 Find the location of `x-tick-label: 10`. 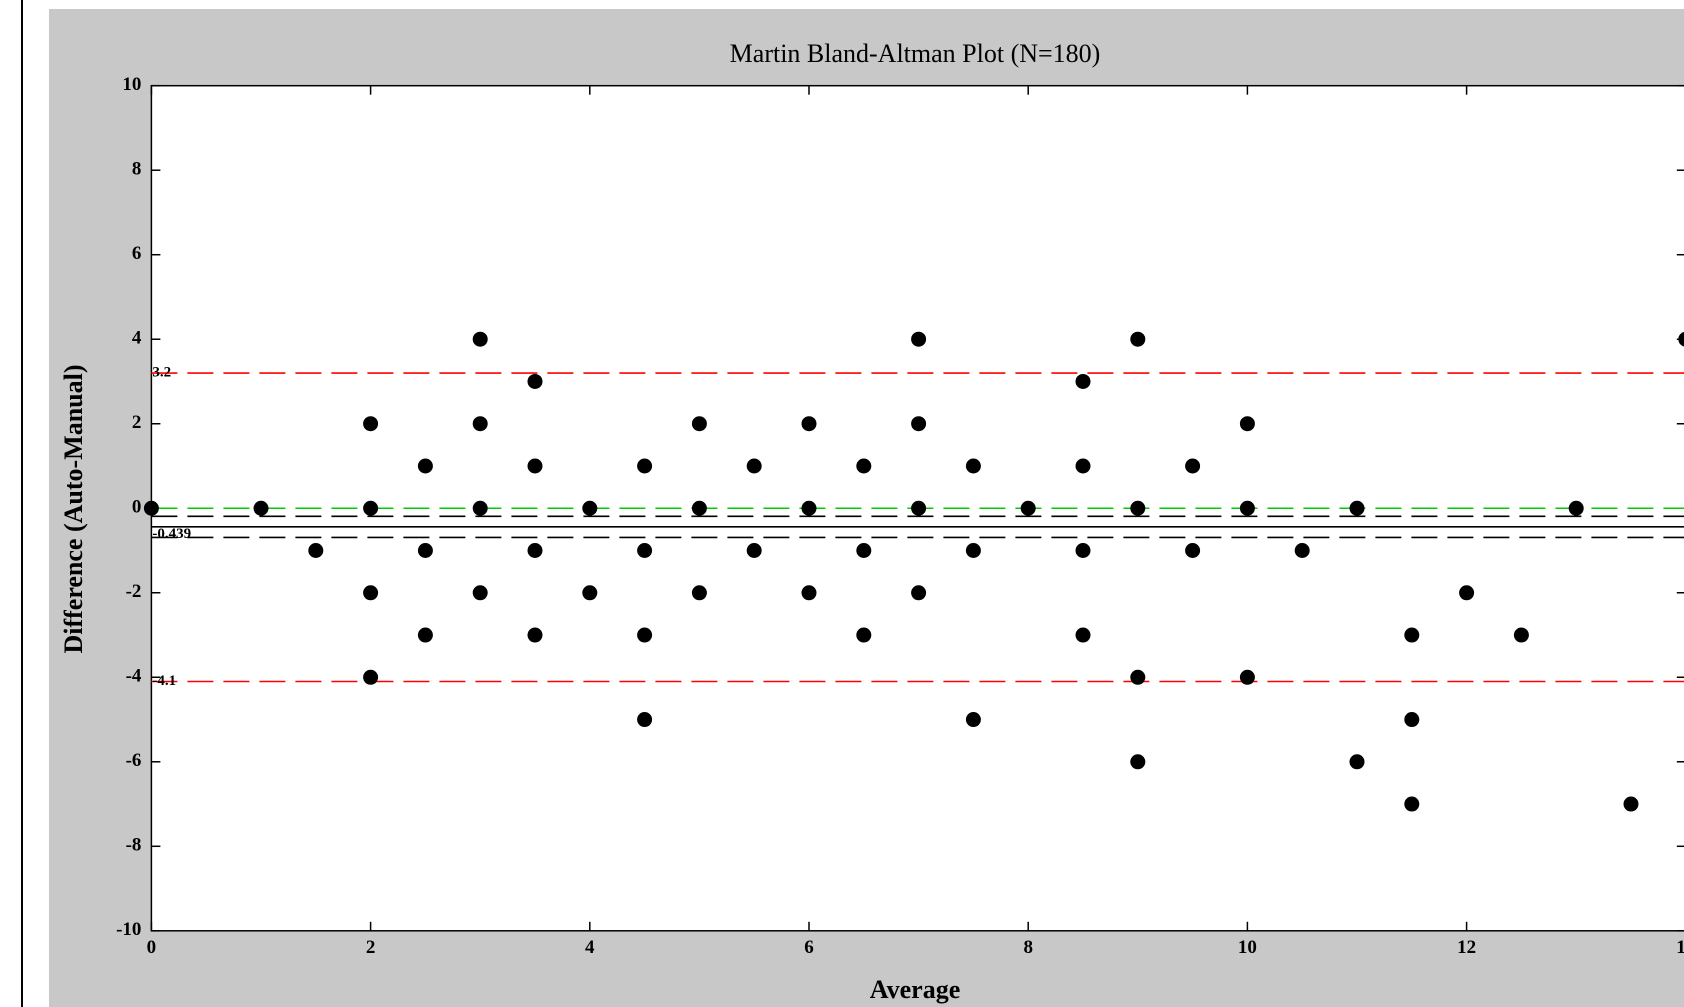

x-tick-label: 10 is located at coordinates (1247, 947).